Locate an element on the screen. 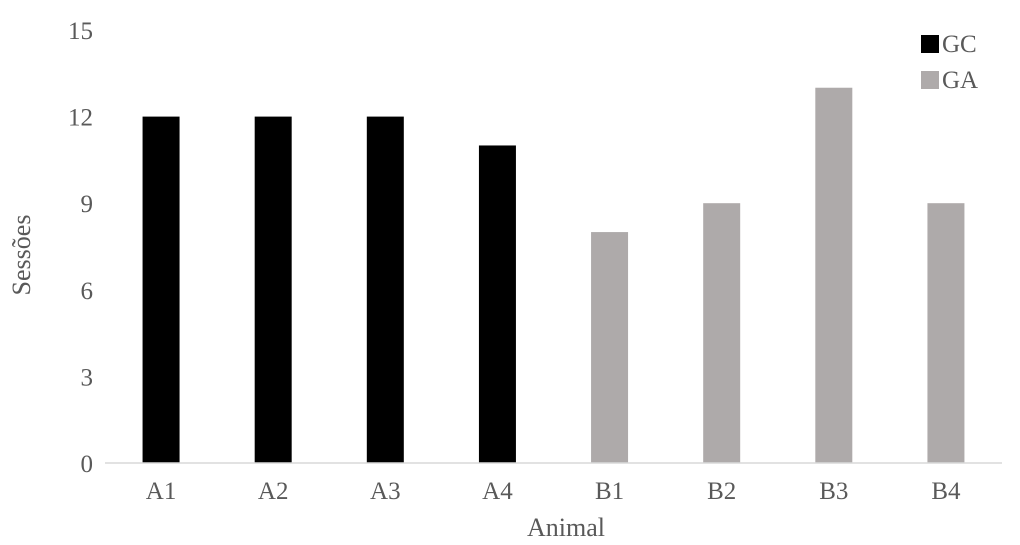 The height and width of the screenshot is (545, 1020). x-tick-label: B4 is located at coordinates (946, 491).